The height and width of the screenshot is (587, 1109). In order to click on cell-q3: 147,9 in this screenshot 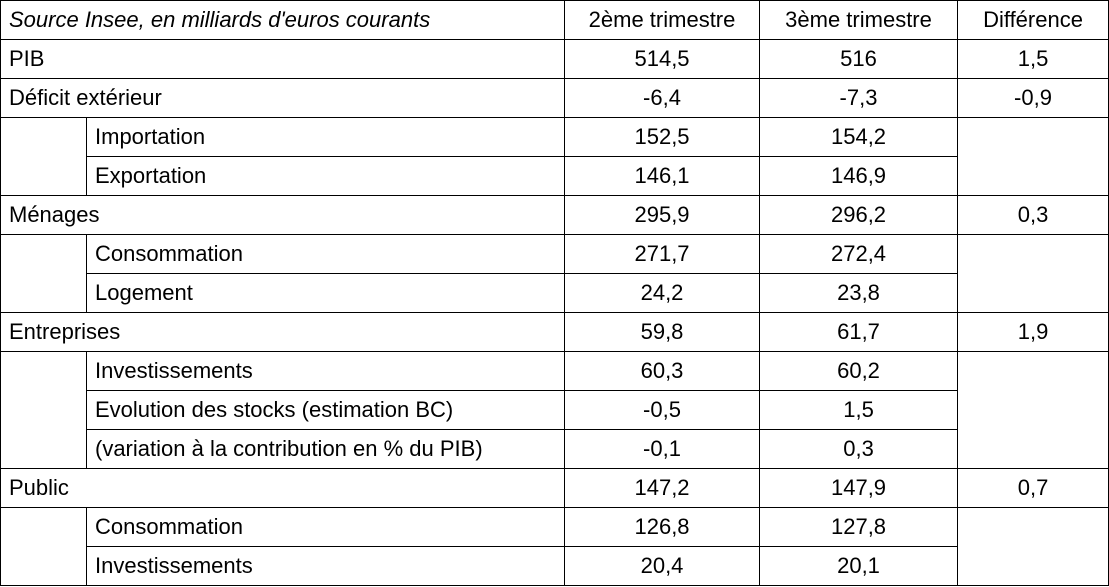, I will do `click(859, 488)`.